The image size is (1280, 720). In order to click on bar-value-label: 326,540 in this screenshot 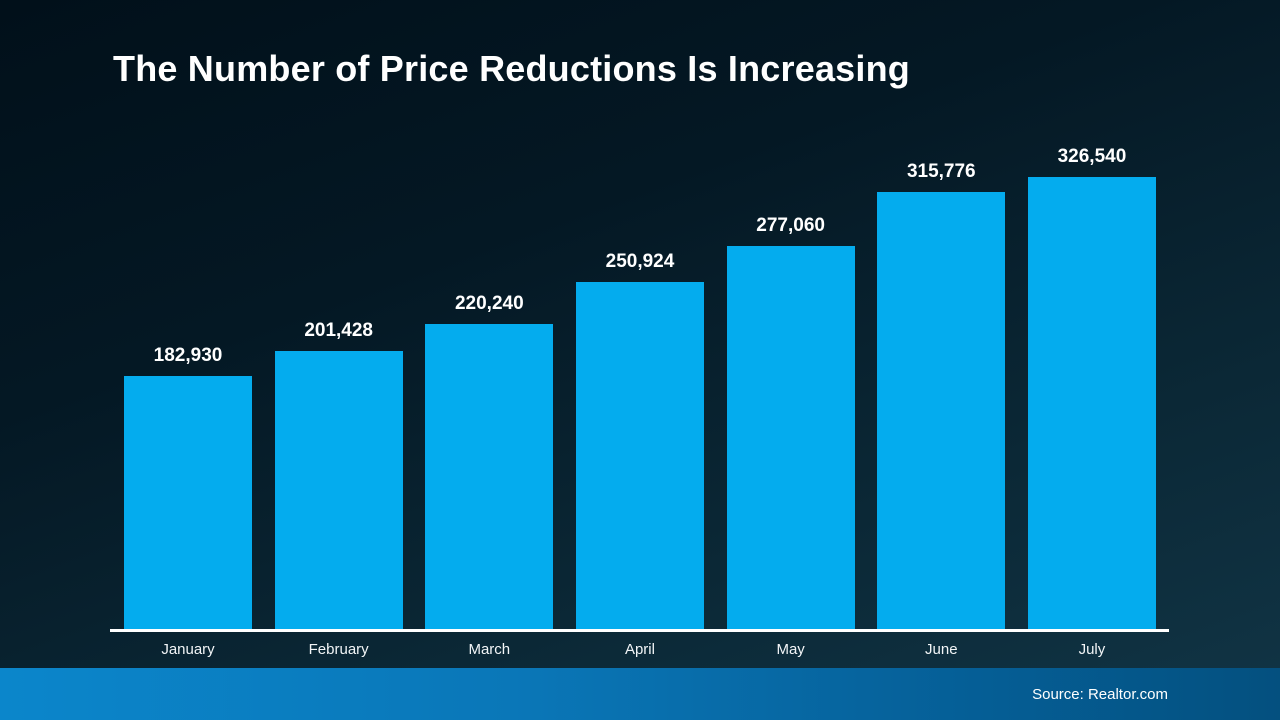, I will do `click(1092, 156)`.